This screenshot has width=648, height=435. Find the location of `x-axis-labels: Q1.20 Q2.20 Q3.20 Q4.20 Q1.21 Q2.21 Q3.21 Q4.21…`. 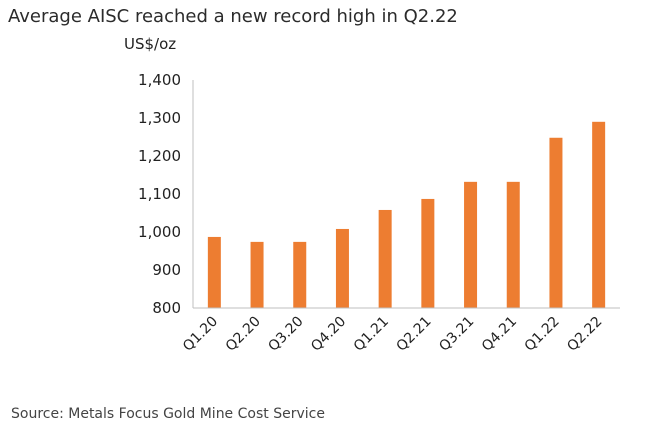

x-axis-labels: Q1.20 Q2.20 Q3.20 Q4.20 Q1.21 Q2.21 Q3.21 Q4.21… is located at coordinates (392, 334).